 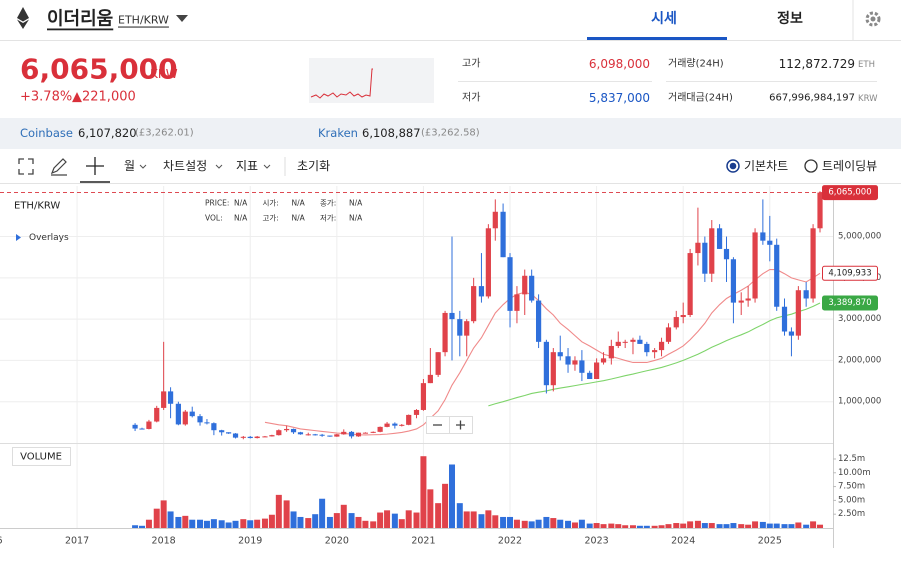 I want to click on fullscreen-icon, so click(x=26, y=166).